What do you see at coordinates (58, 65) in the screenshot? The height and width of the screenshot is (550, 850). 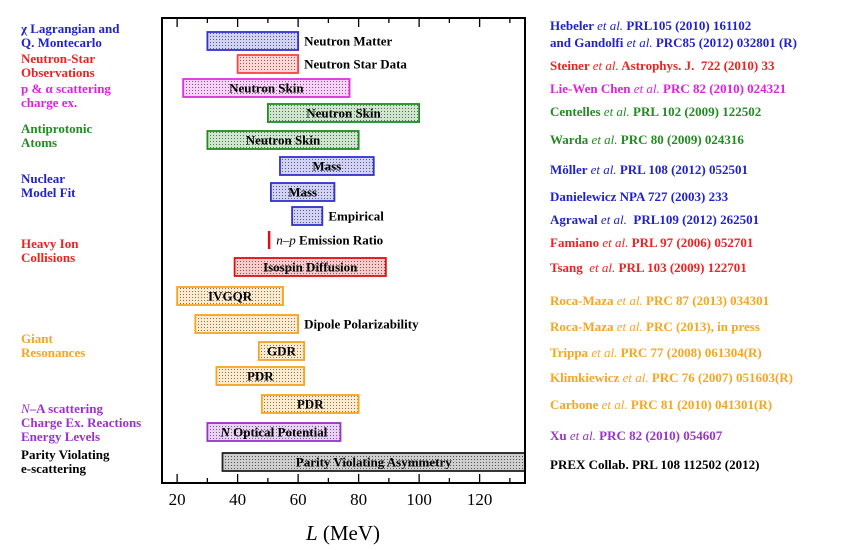 I see `category-label: Neutron-Star Observations` at bounding box center [58, 65].